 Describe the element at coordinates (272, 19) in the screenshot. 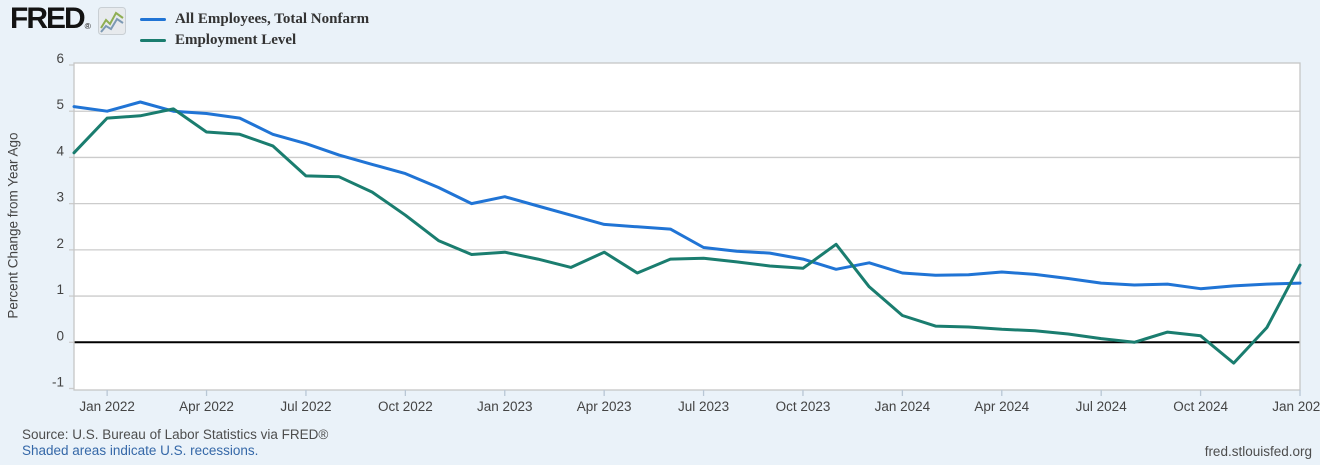

I see `legend-label-all-employees-total-nonfarm: All Employees, Total Nonfarm` at that location.